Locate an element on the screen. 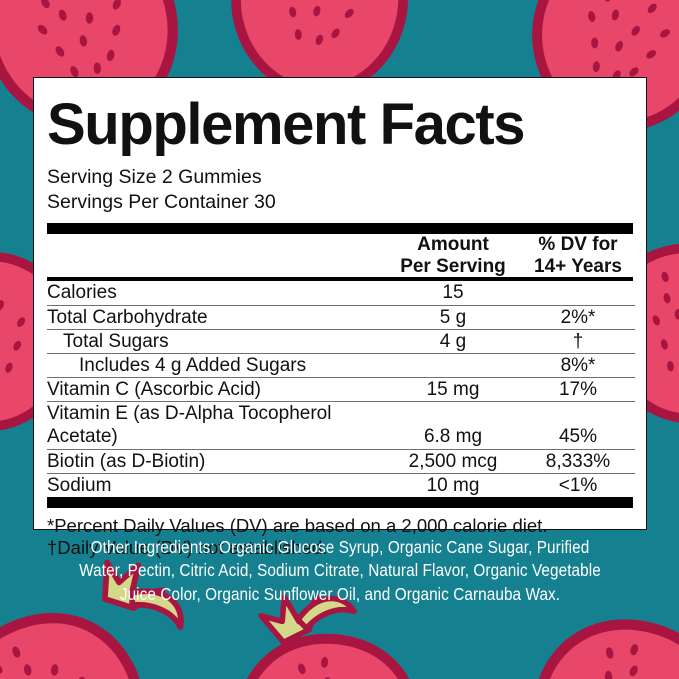 This screenshot has width=679, height=679. nutrient-name-label: Includes 4 g Added Sugars is located at coordinates (193, 365).